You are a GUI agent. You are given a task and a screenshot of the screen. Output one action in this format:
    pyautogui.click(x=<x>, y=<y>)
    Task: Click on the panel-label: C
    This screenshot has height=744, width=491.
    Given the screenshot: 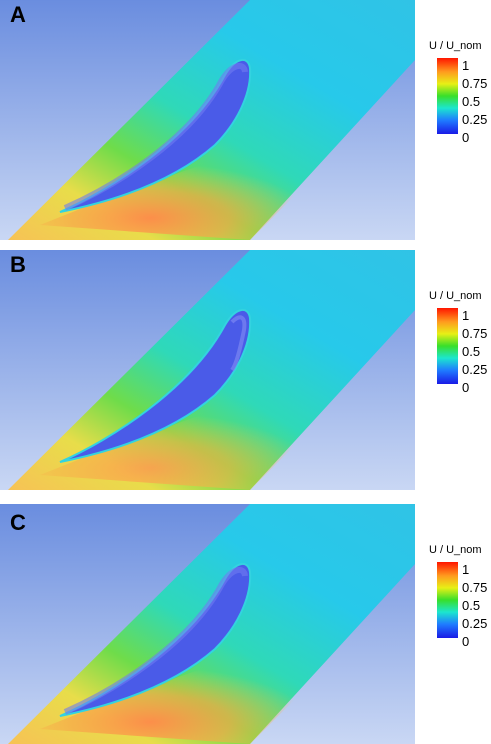 What is the action you would take?
    pyautogui.click(x=18, y=522)
    